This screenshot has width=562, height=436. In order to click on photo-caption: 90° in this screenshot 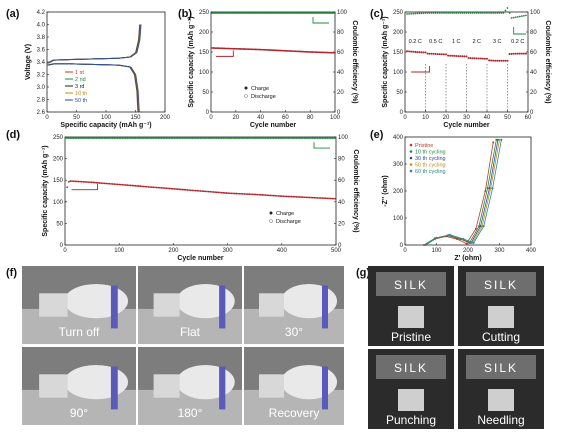, I will do `click(79, 413)`.